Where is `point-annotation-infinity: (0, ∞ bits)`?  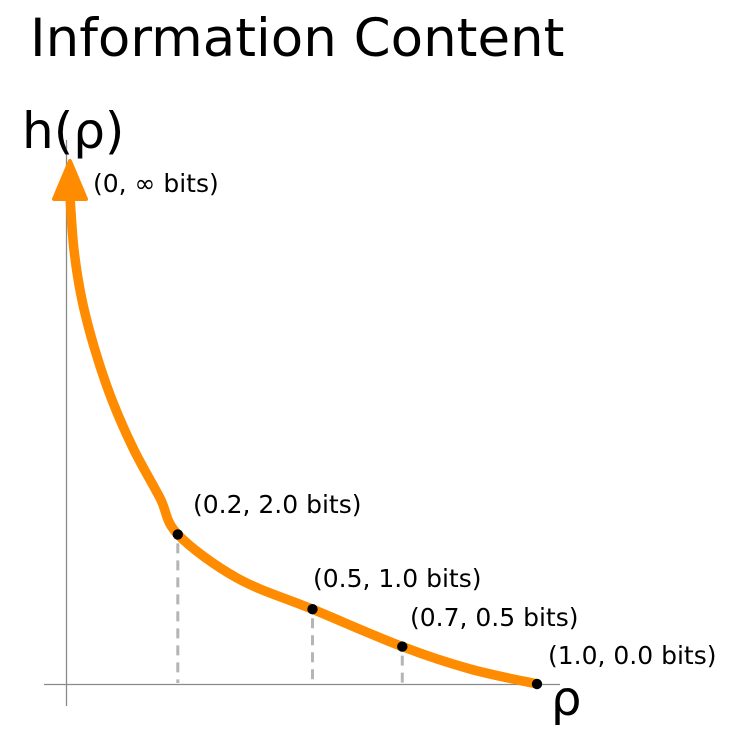 point-annotation-infinity: (0, ∞ bits) is located at coordinates (156, 183).